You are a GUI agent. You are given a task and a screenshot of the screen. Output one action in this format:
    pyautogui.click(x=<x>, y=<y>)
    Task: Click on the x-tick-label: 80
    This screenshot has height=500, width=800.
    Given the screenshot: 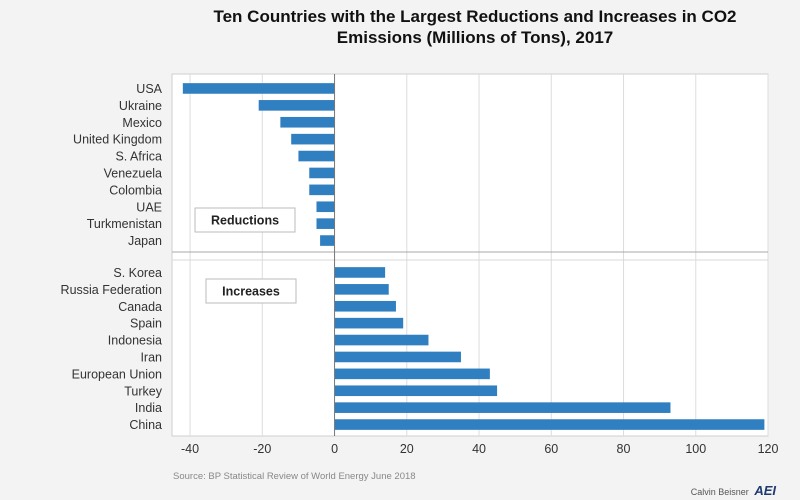 What is the action you would take?
    pyautogui.click(x=624, y=449)
    